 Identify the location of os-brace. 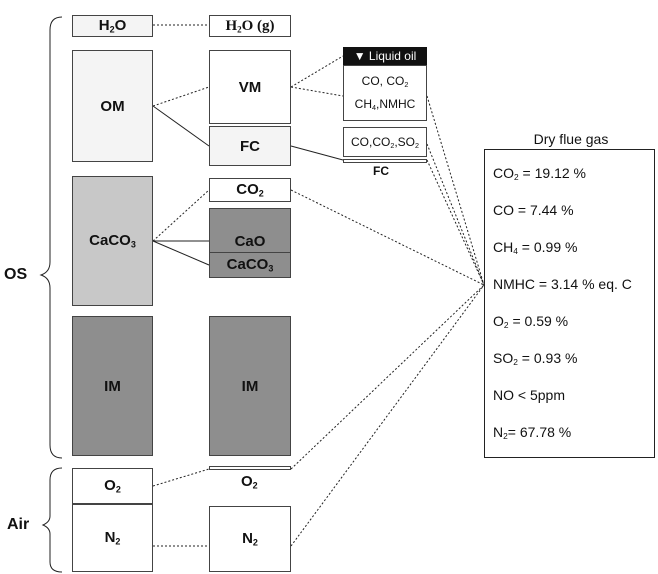
(51, 237).